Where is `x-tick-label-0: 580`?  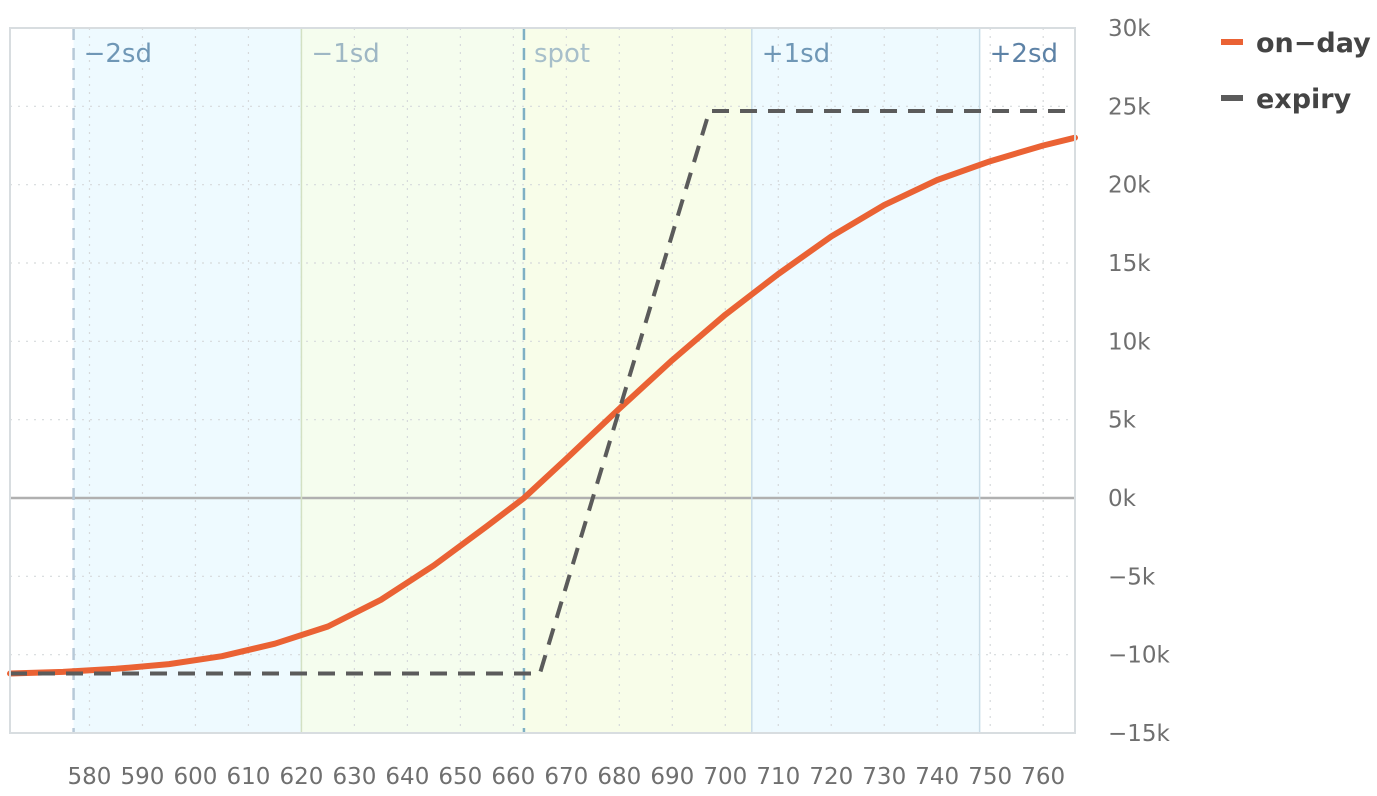
x-tick-label-0: 580 is located at coordinates (90, 777).